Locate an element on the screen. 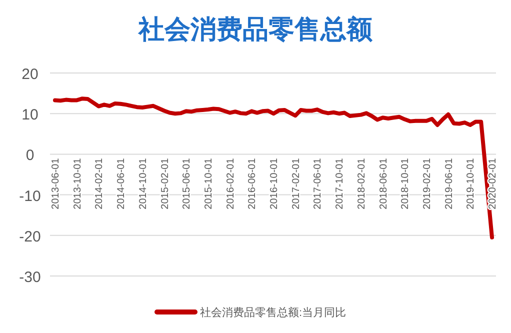 The height and width of the screenshot is (333, 511). x-tick-label: 2018-10-01 is located at coordinates (406, 184).